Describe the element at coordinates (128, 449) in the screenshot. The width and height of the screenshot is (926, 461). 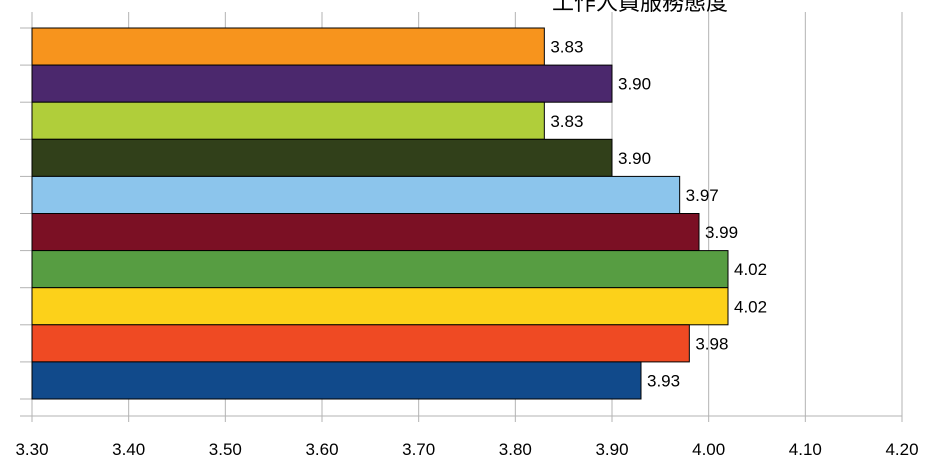
I see `x-tick-label: 3.40` at that location.